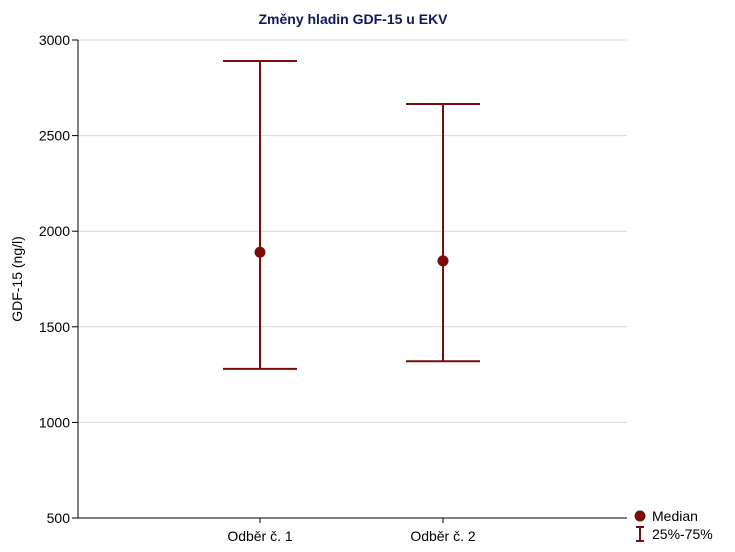 The height and width of the screenshot is (552, 735). Describe the element at coordinates (353, 19) in the screenshot. I see `chart-title: Změny hladin GDF-15 u EKV` at that location.